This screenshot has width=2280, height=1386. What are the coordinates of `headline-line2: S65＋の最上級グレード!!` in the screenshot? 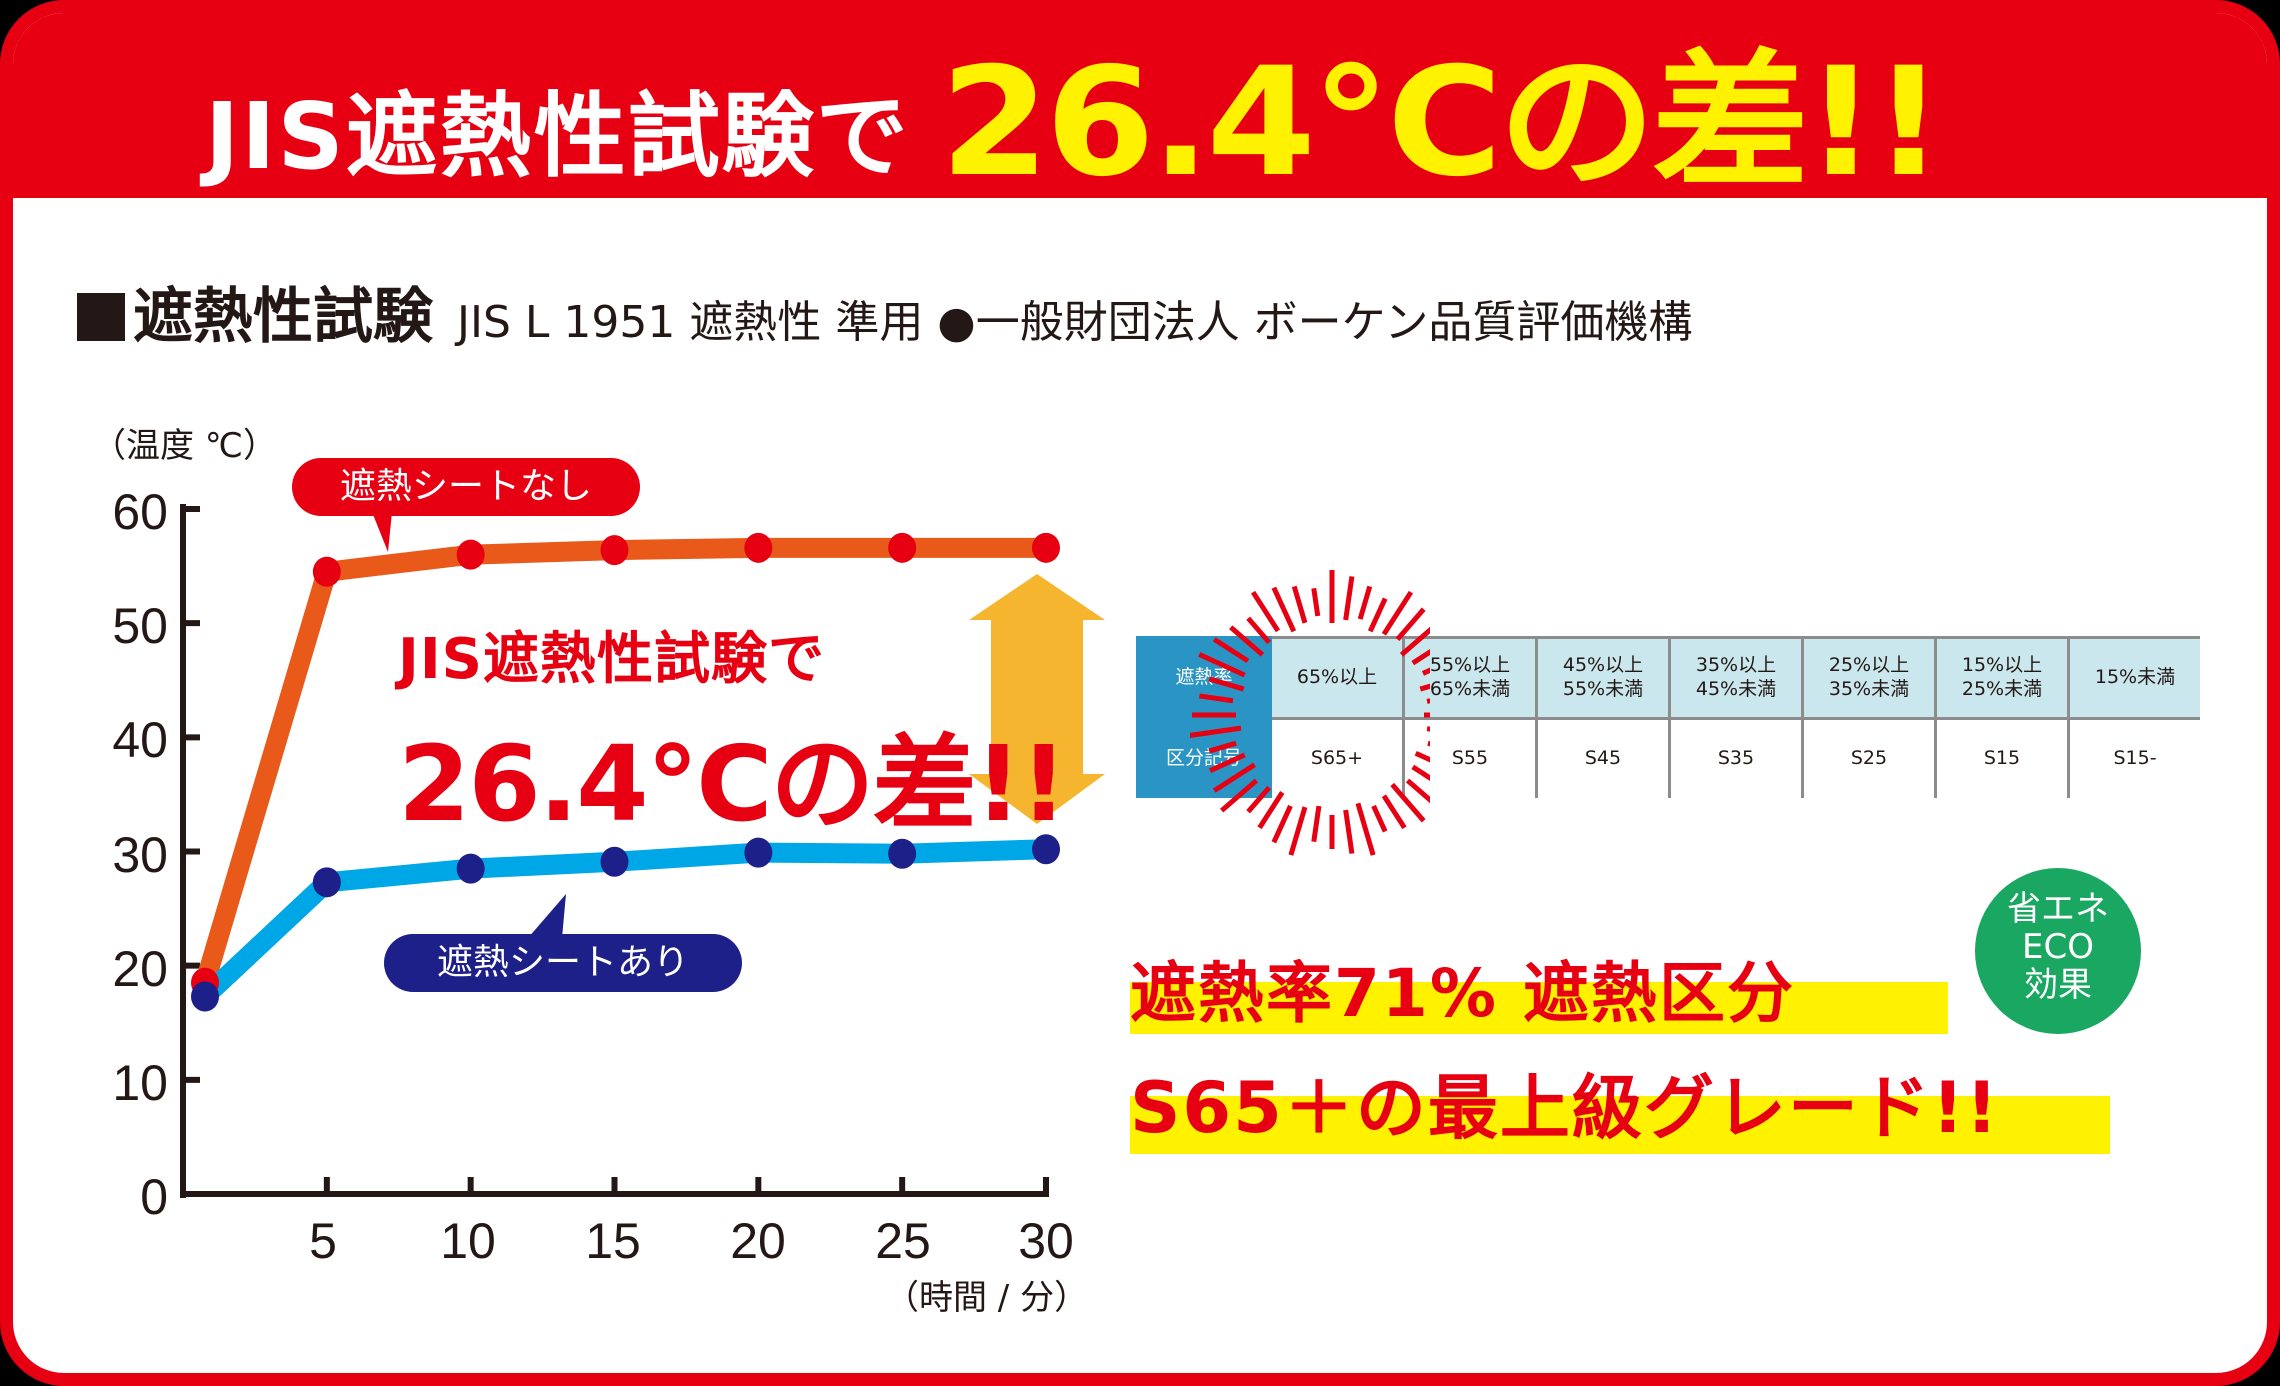 It's located at (1620, 1103).